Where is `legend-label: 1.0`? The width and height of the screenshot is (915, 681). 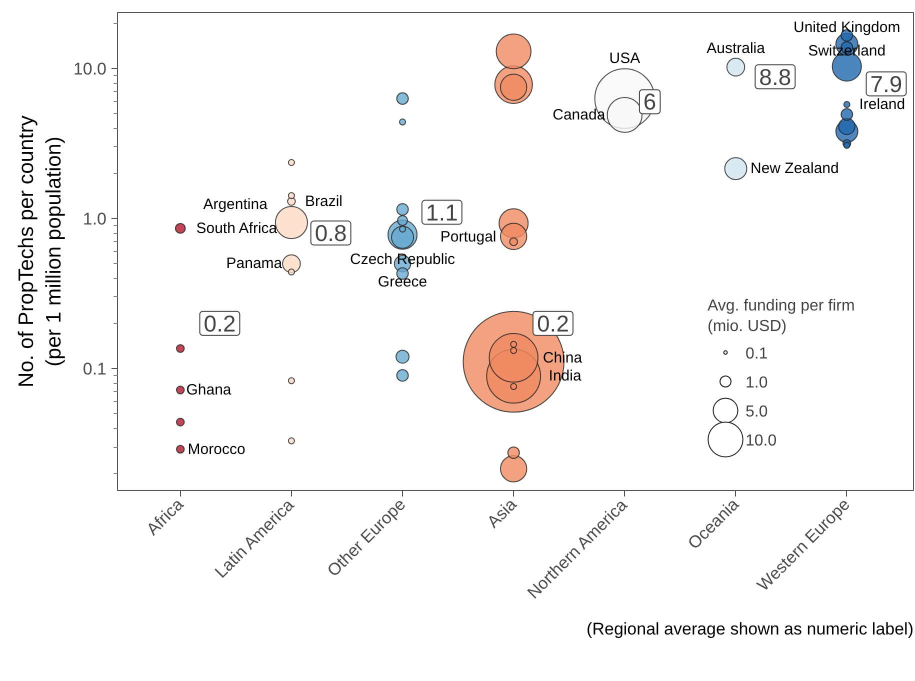
legend-label: 1.0 is located at coordinates (757, 383).